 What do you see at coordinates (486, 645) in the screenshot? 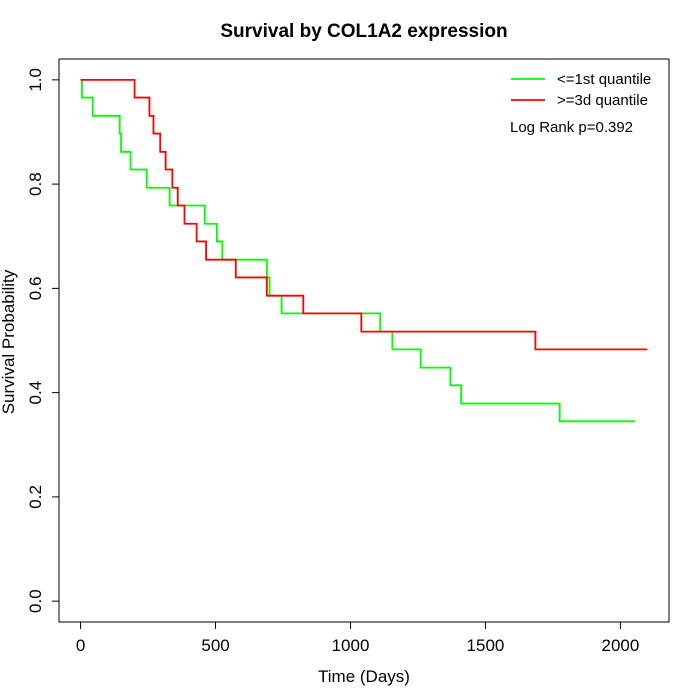
I see `x-tick-label: 1500` at bounding box center [486, 645].